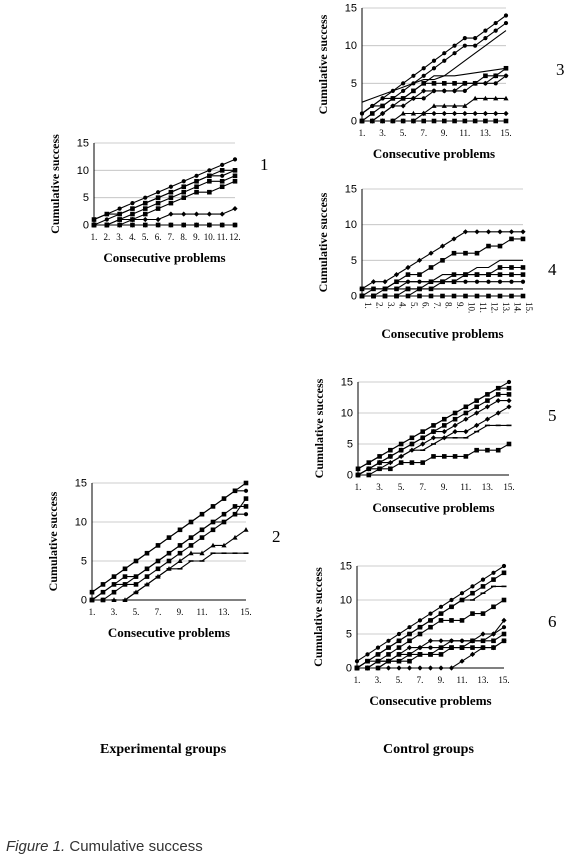 The image size is (567, 865). What do you see at coordinates (552, 415) in the screenshot?
I see `panel-number-5: 5` at bounding box center [552, 415].